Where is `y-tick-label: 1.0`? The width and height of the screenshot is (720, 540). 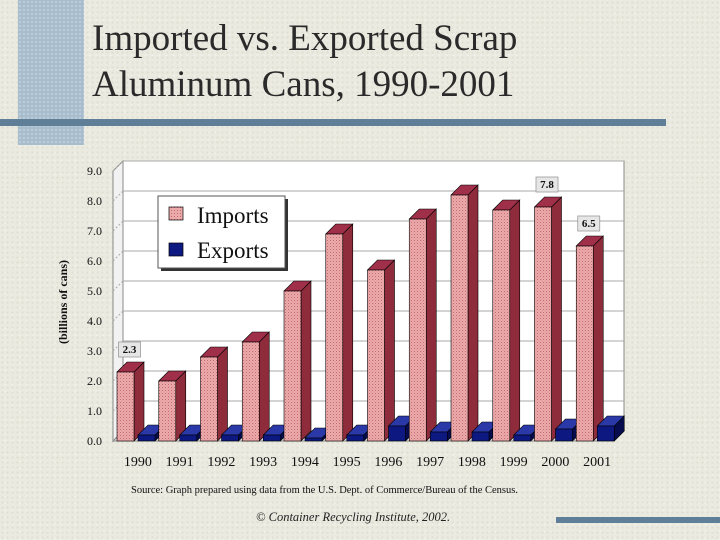
y-tick-label: 1.0 is located at coordinates (94, 411).